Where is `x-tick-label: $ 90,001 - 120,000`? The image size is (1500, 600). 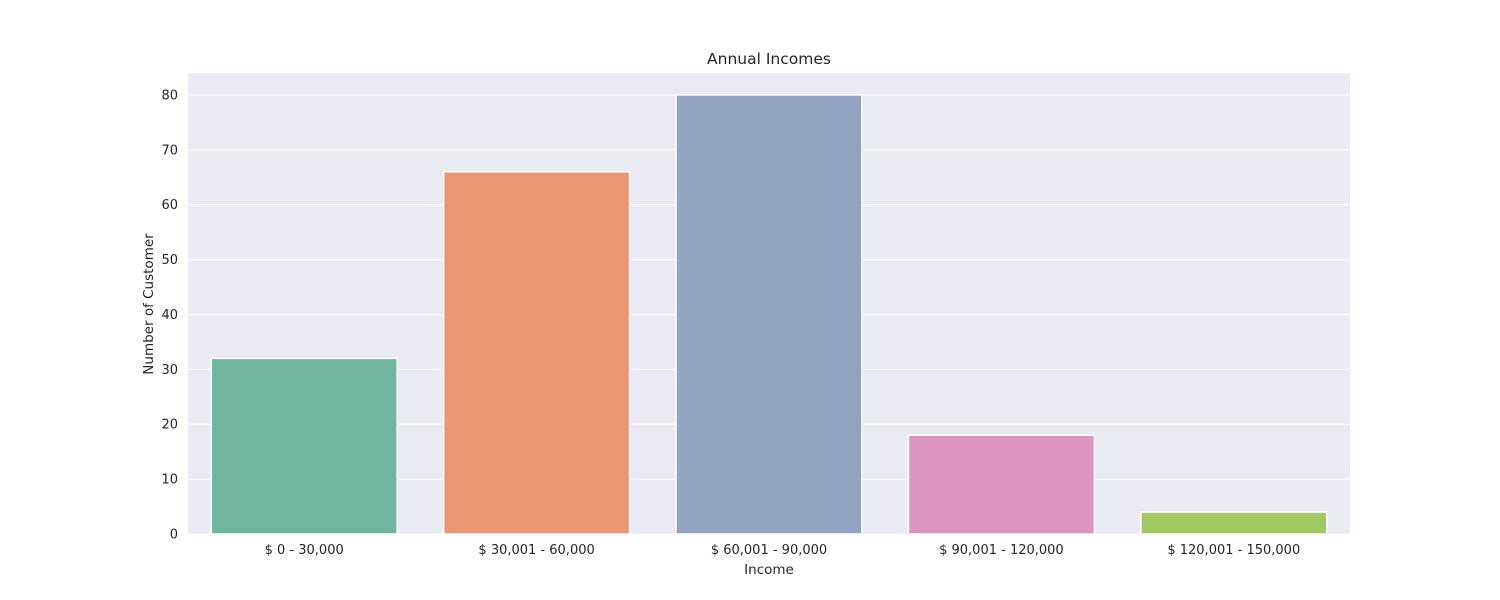 x-tick-label: $ 90,001 - 120,000 is located at coordinates (1001, 550).